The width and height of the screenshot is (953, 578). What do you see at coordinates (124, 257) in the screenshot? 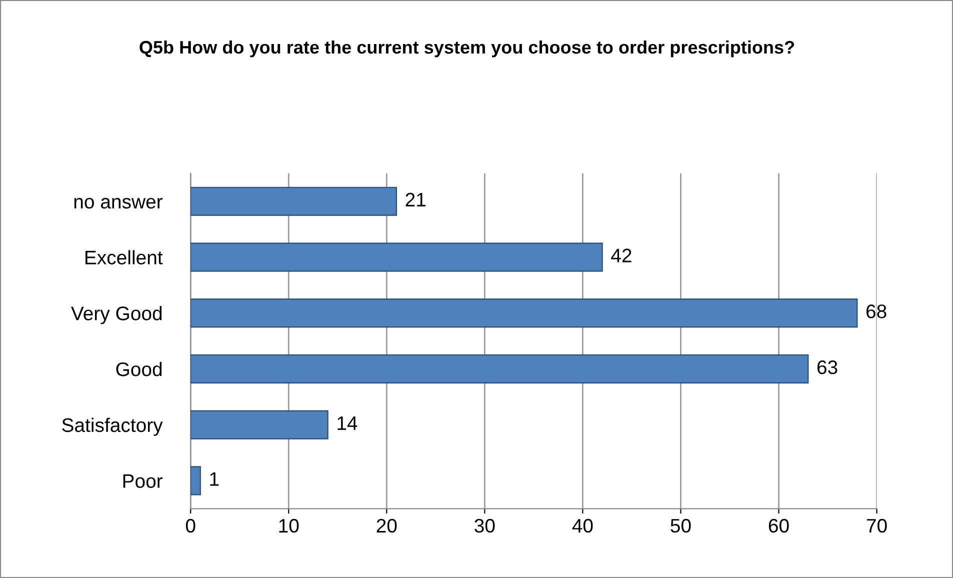
I see `y-tick-label: Excellent` at bounding box center [124, 257].